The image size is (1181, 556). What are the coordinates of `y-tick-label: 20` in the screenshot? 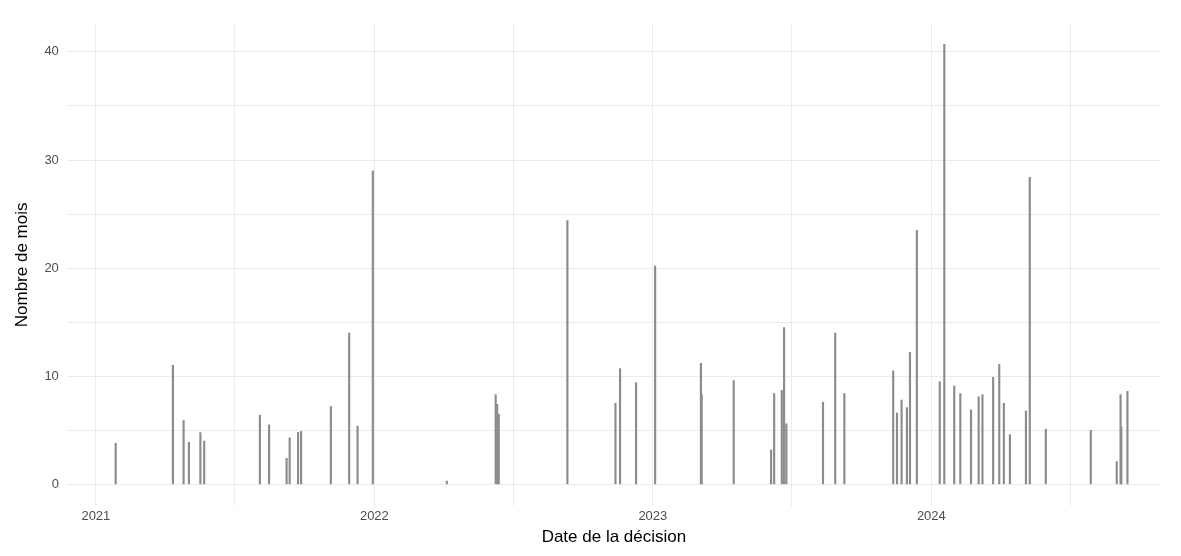 It's located at (51, 267).